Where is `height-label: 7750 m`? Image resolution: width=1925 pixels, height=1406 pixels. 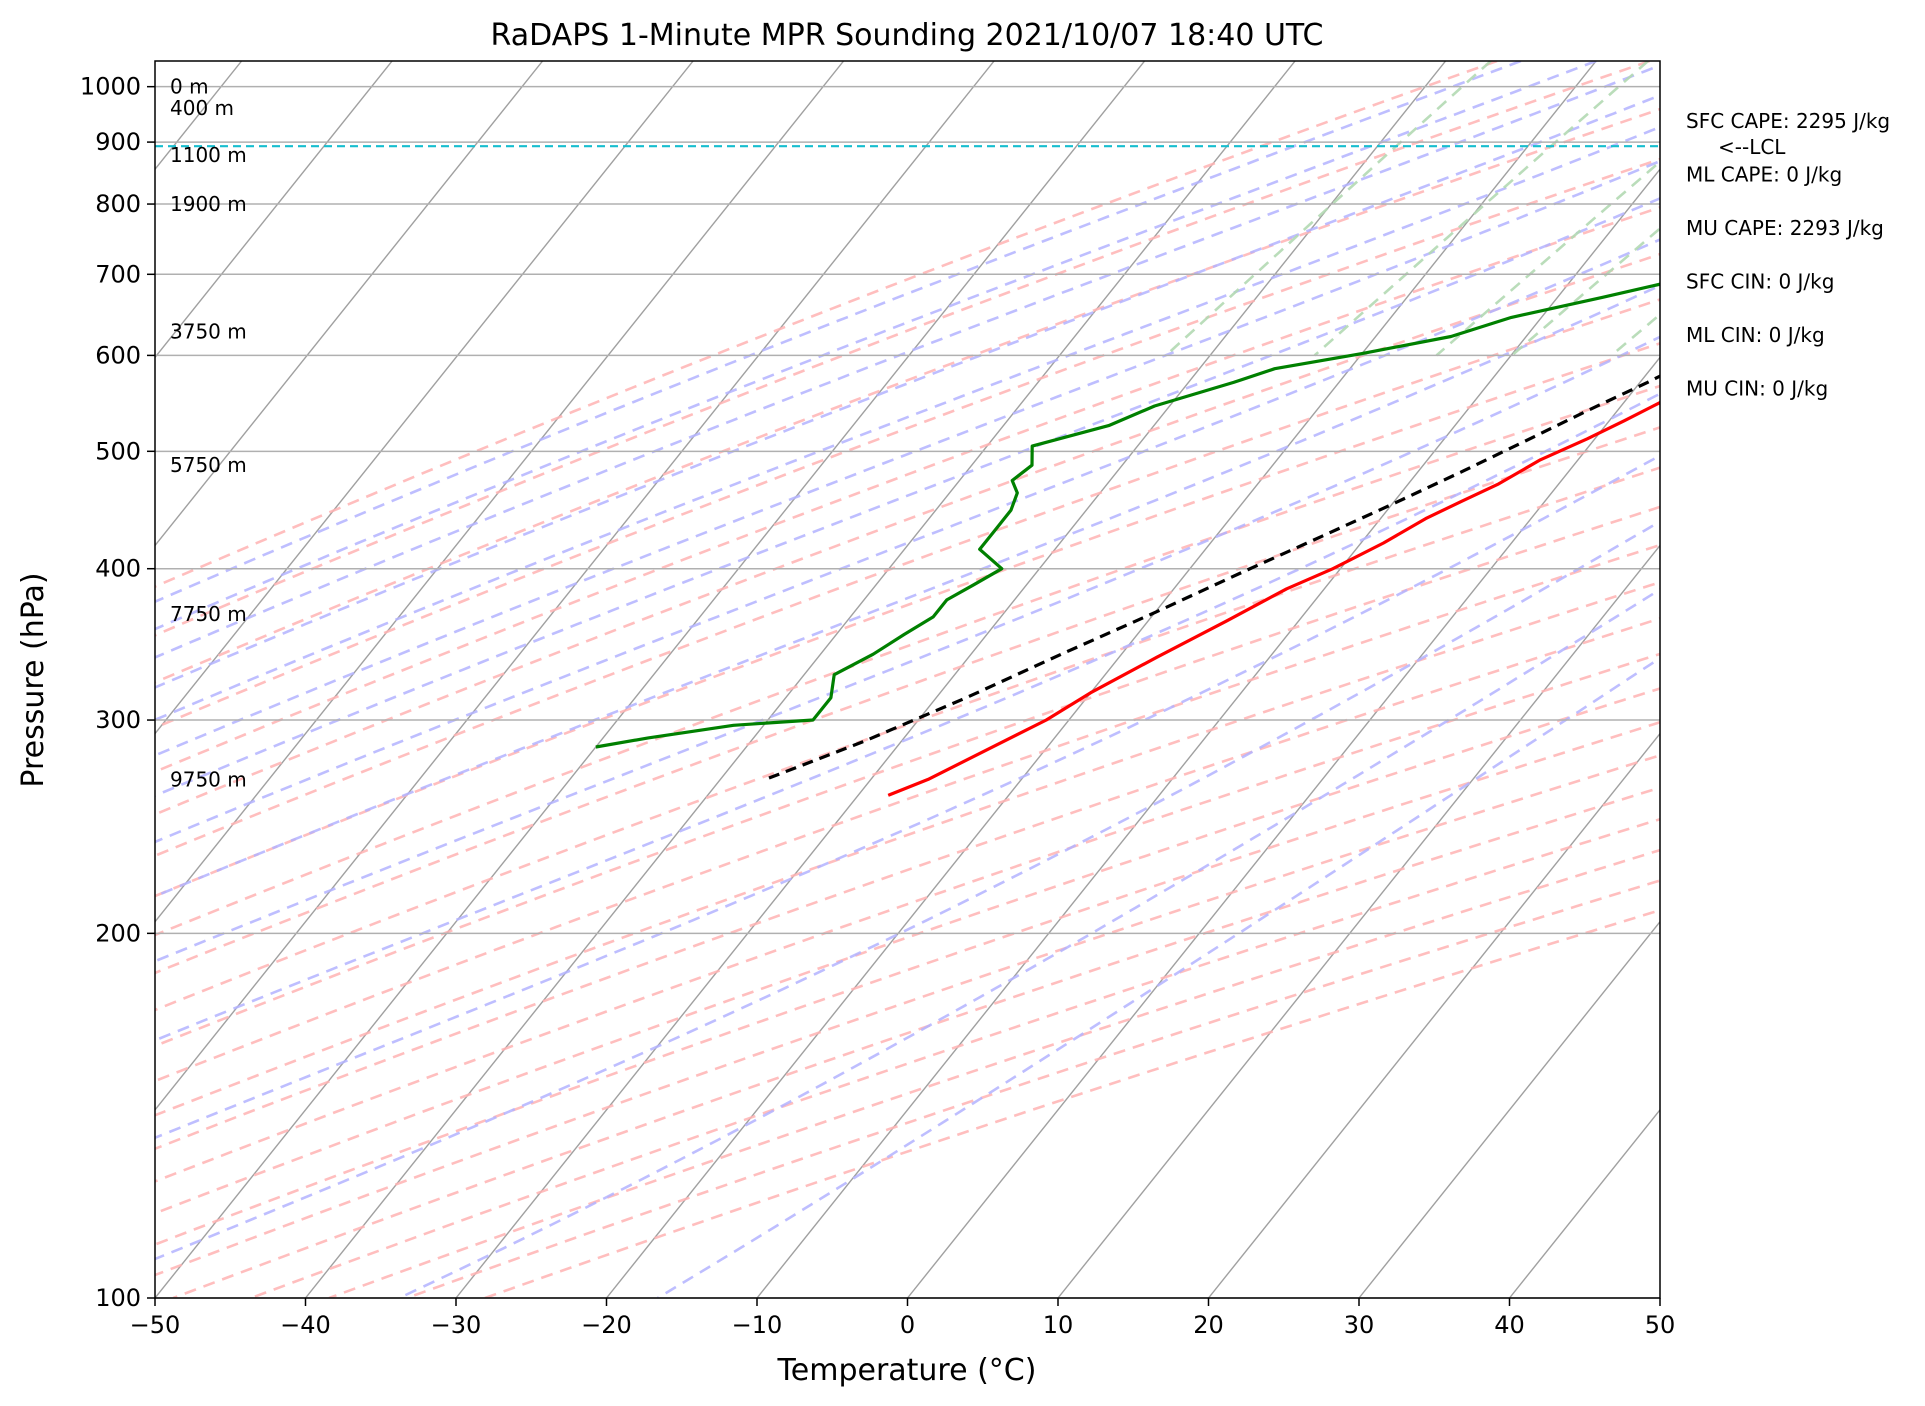
height-label: 7750 m is located at coordinates (208, 614).